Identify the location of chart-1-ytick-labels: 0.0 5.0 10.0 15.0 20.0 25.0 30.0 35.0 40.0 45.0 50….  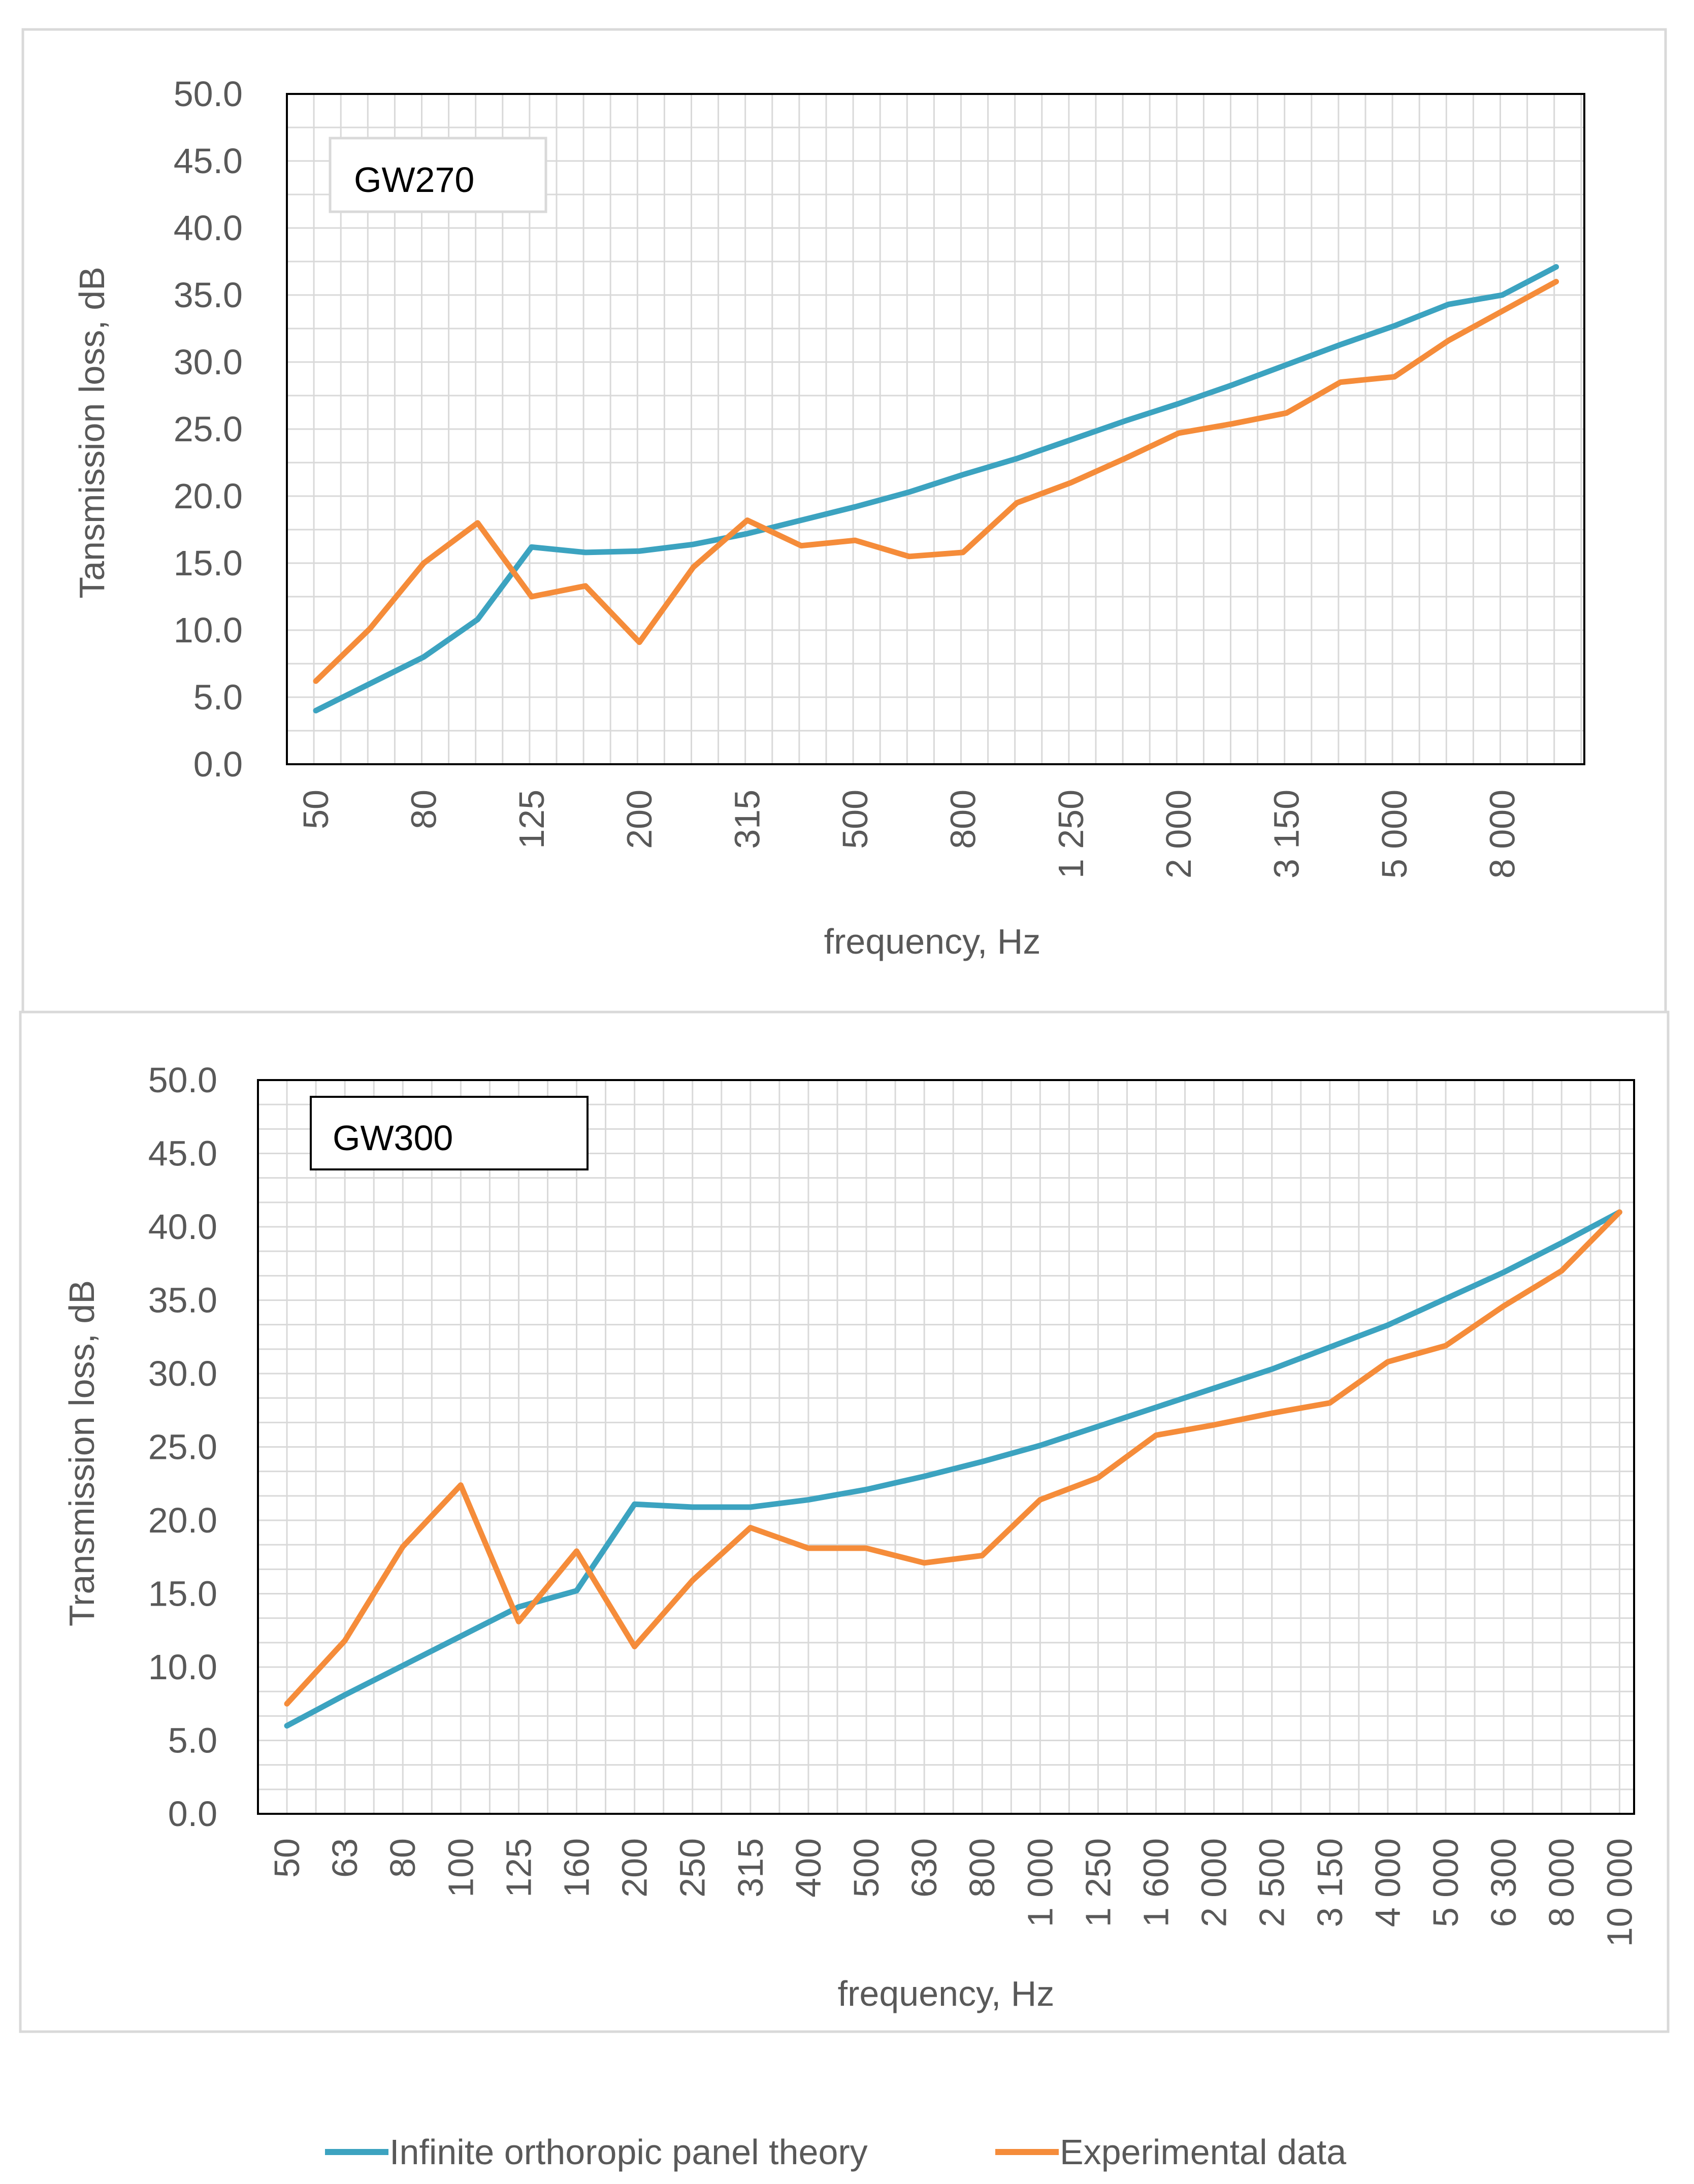
(208, 429).